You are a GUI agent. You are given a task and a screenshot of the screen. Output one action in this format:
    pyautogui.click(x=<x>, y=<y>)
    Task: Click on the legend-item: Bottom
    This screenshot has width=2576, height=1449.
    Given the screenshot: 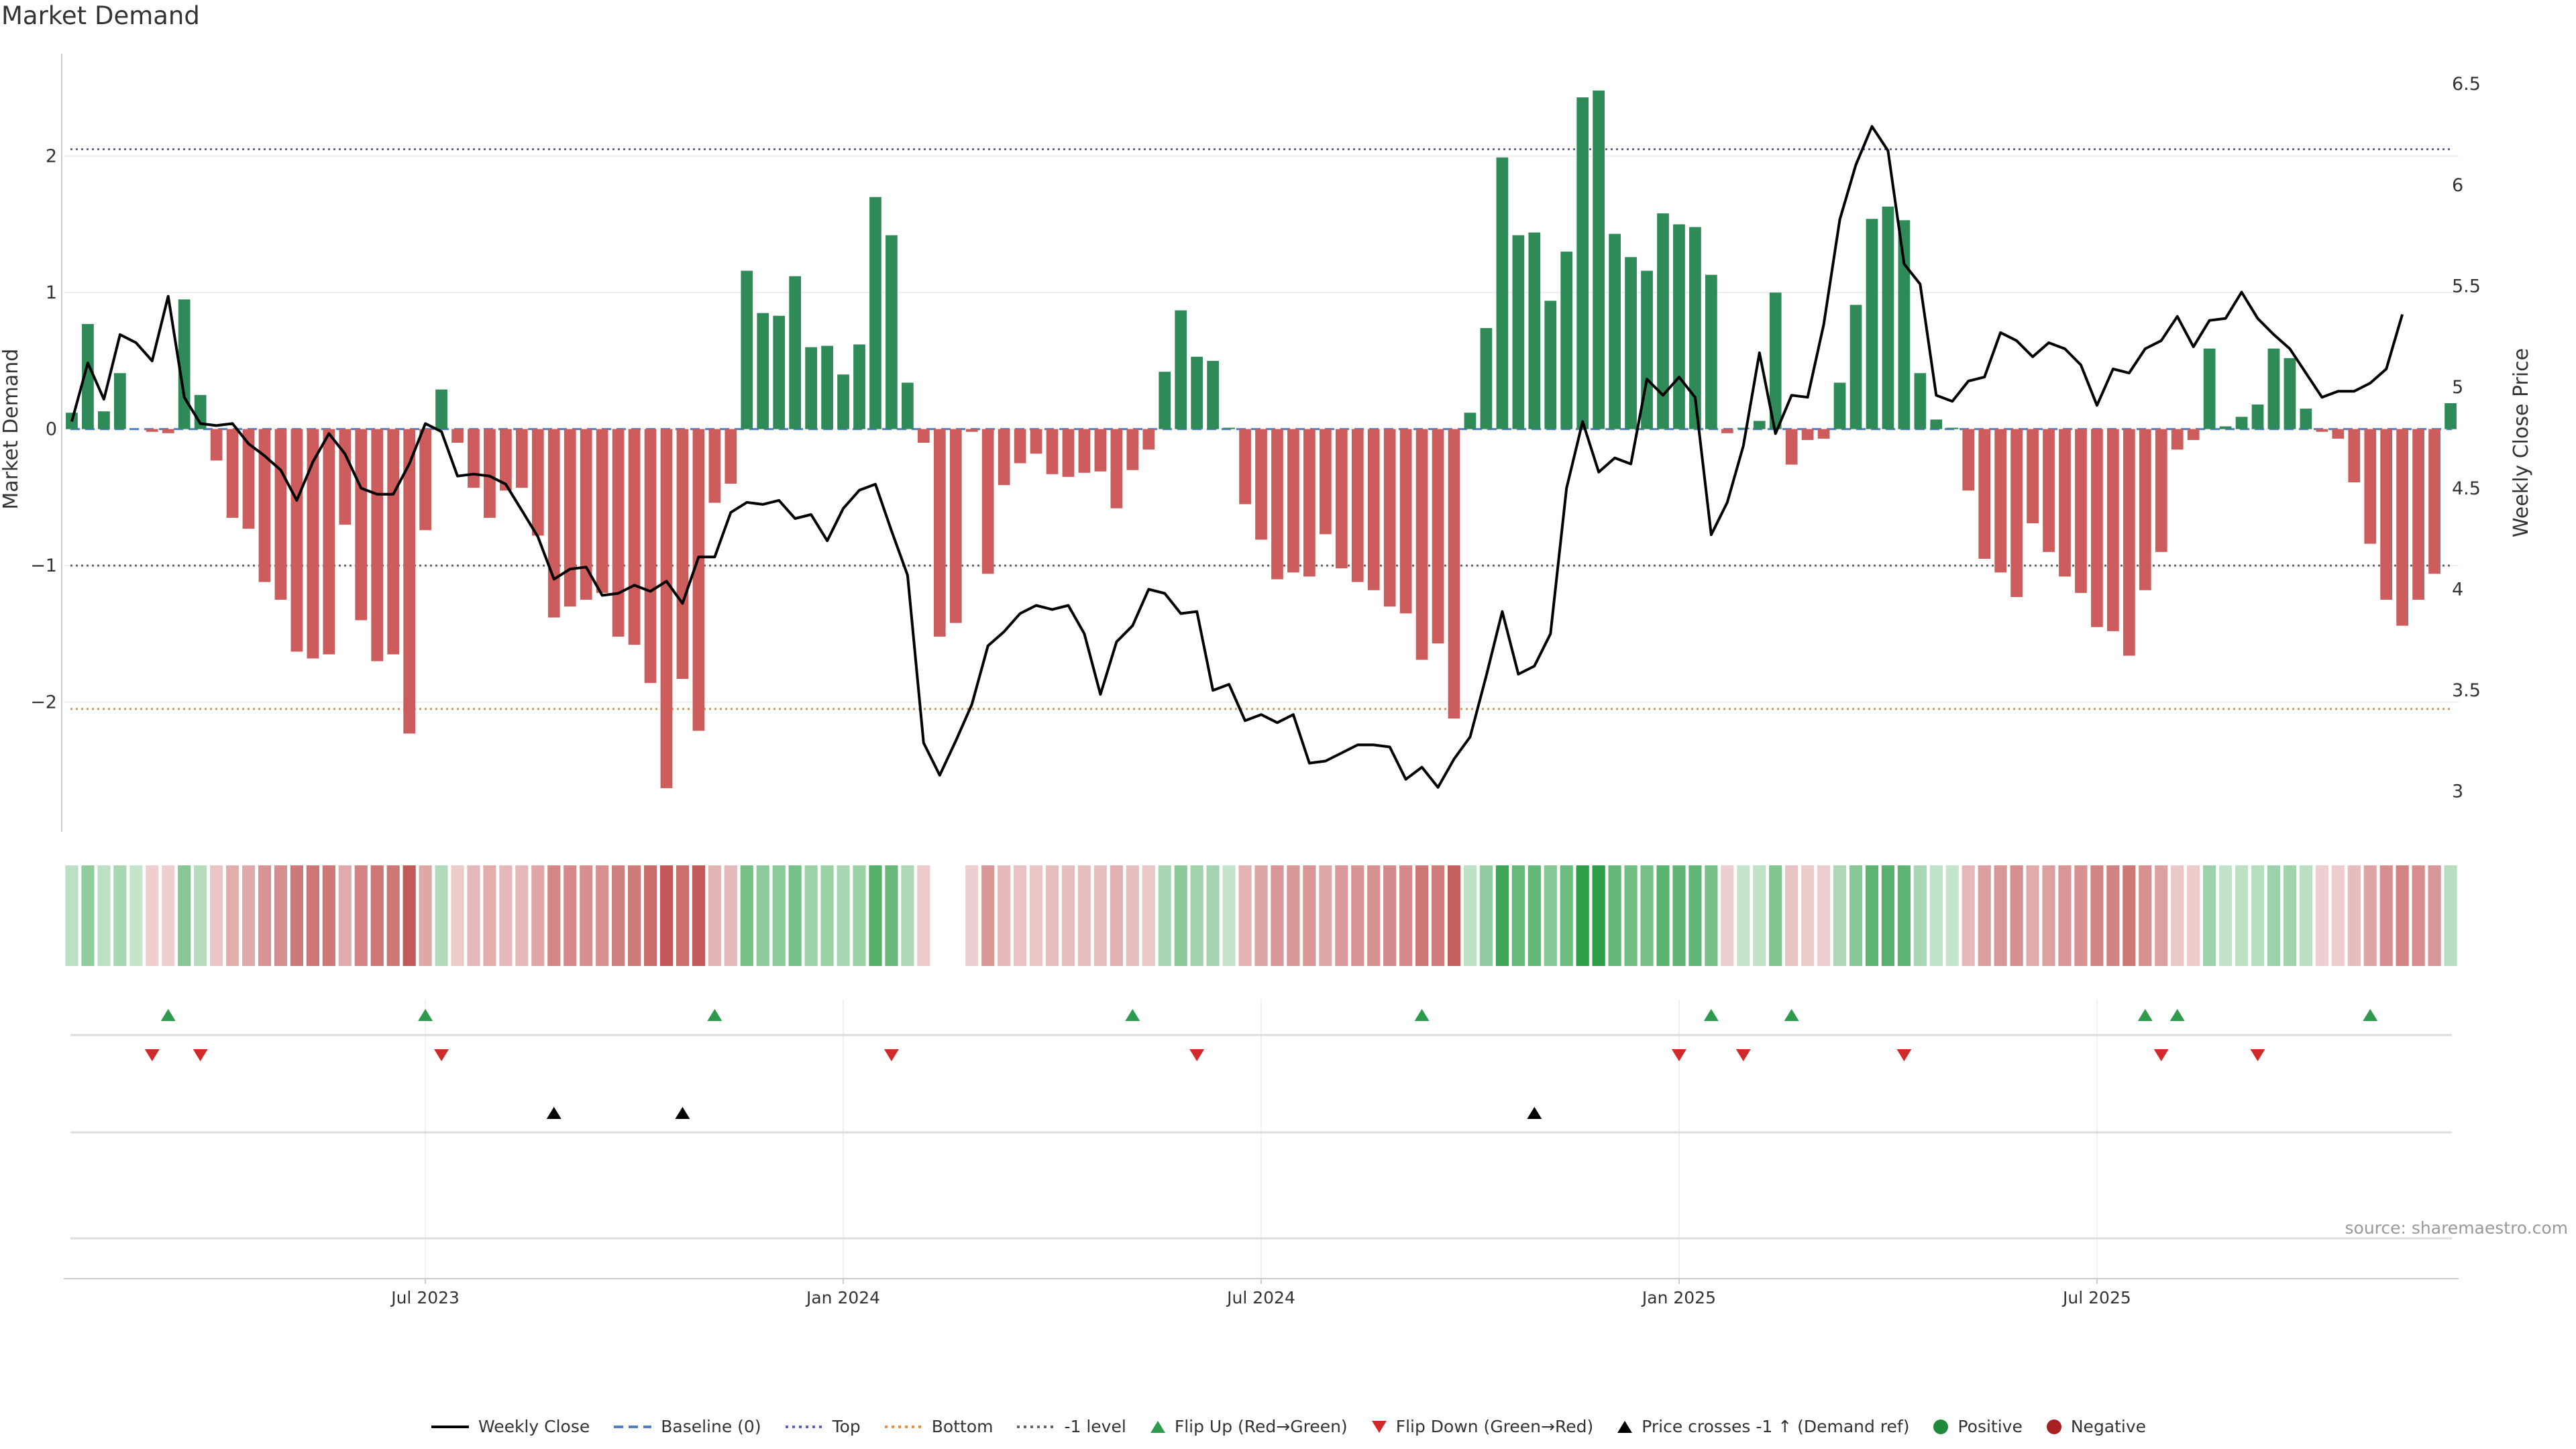 What is the action you would take?
    pyautogui.click(x=938, y=1426)
    